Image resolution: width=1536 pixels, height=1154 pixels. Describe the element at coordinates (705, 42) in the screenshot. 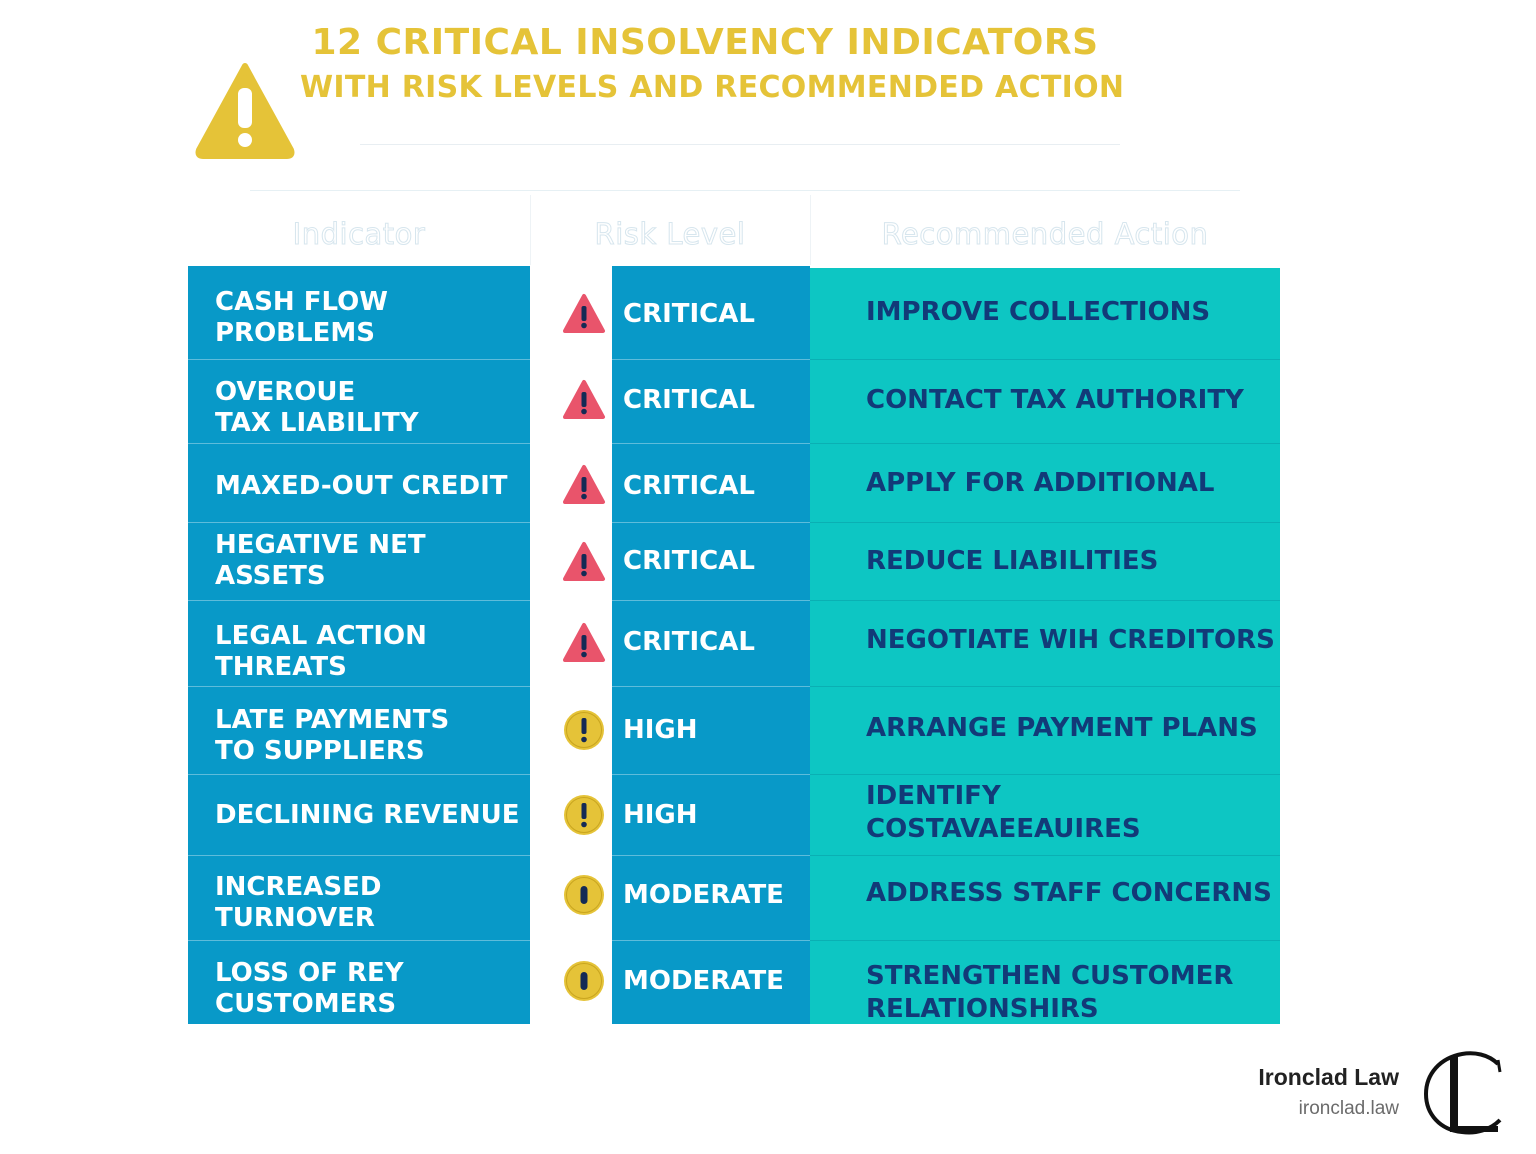

I see `page-title: 12 CRITICAL INSOLVENCY INDICATORS` at that location.